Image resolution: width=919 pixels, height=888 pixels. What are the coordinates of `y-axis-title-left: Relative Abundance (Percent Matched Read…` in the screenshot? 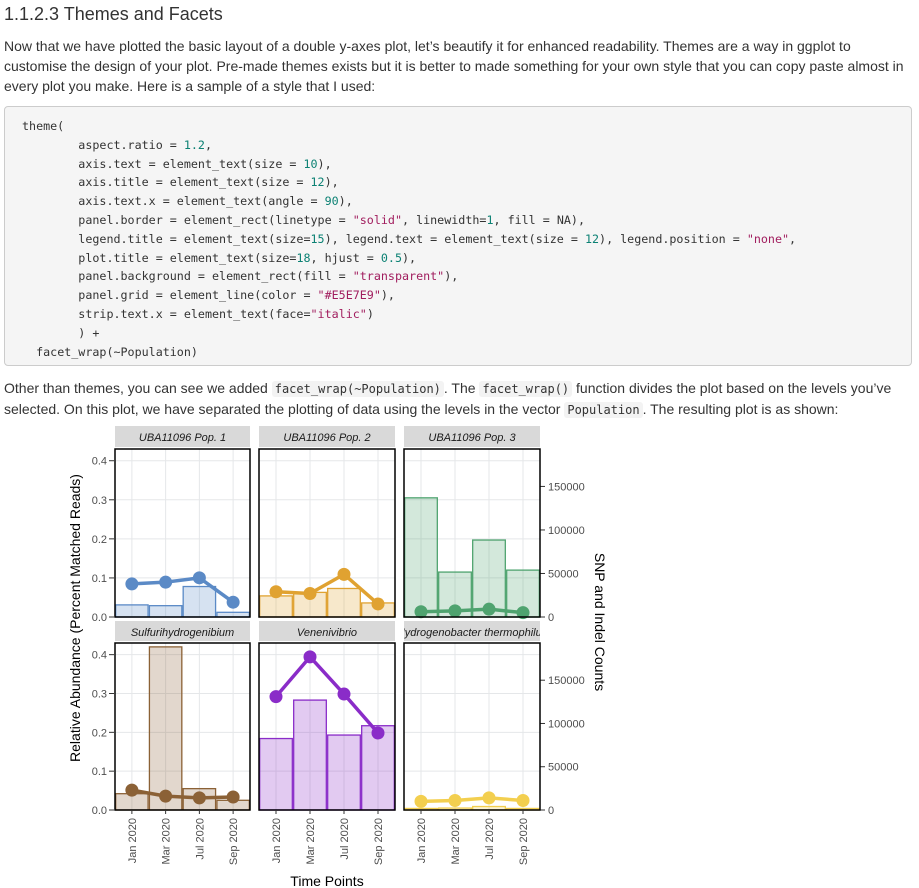 It's located at (75, 618).